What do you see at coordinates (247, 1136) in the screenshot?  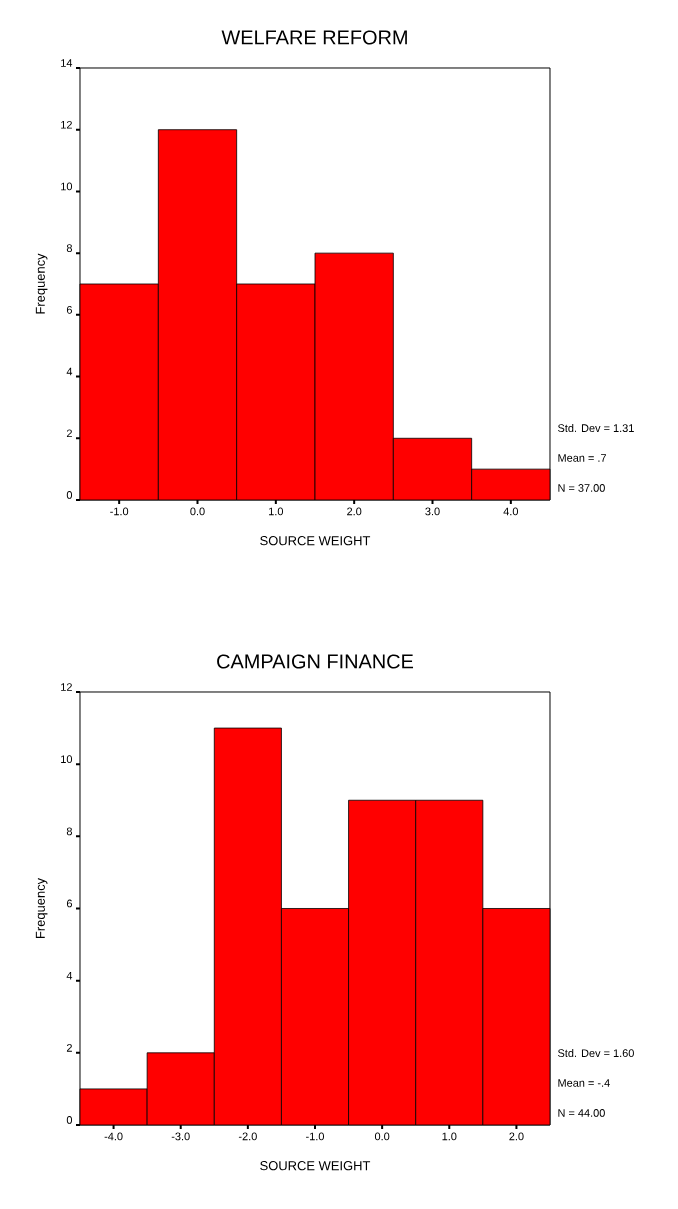 I see `x-tick-label: -2.0` at bounding box center [247, 1136].